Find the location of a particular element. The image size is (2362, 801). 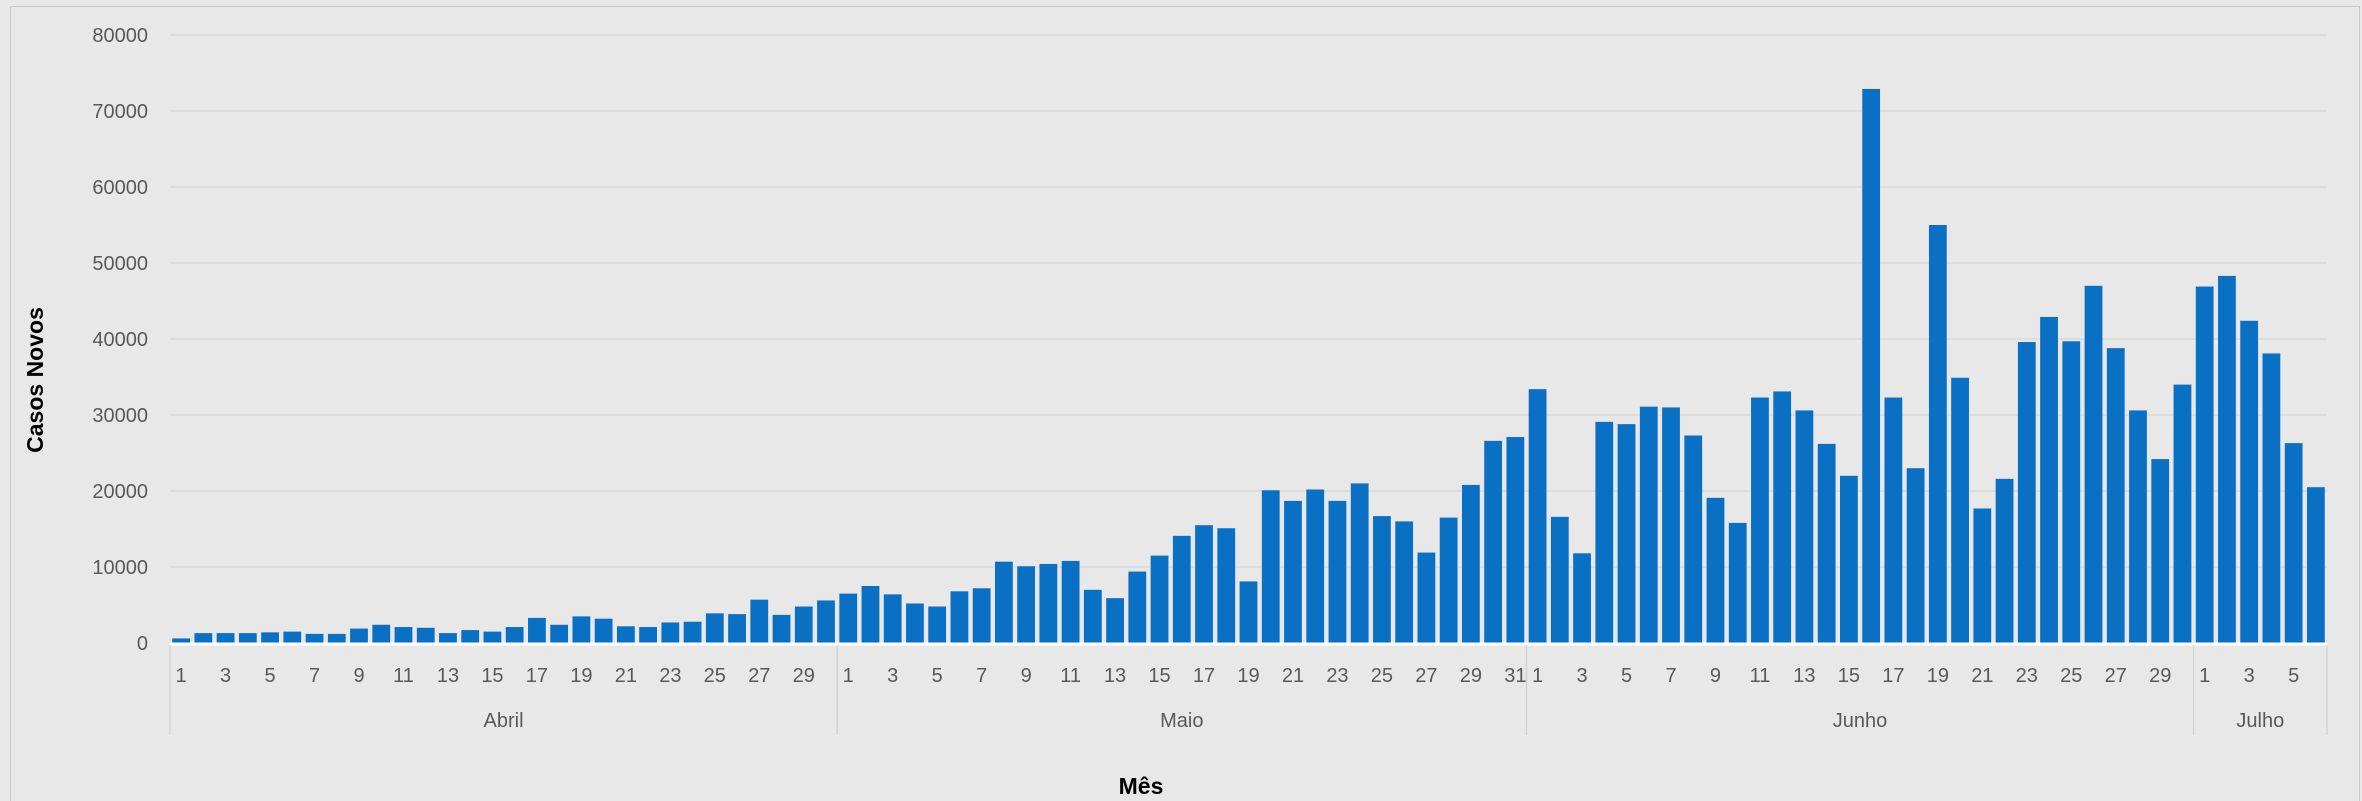

y-tick-label: 40000 is located at coordinates (120, 340).